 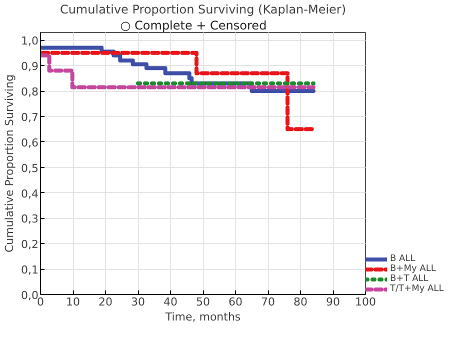 What do you see at coordinates (235, 302) in the screenshot?
I see `x-tick-label: 60` at bounding box center [235, 302].